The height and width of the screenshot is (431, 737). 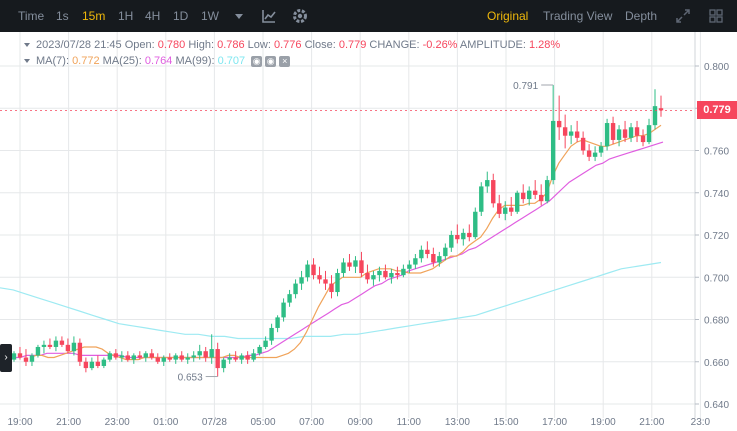 I want to click on interval-1d: 1D, so click(x=181, y=16).